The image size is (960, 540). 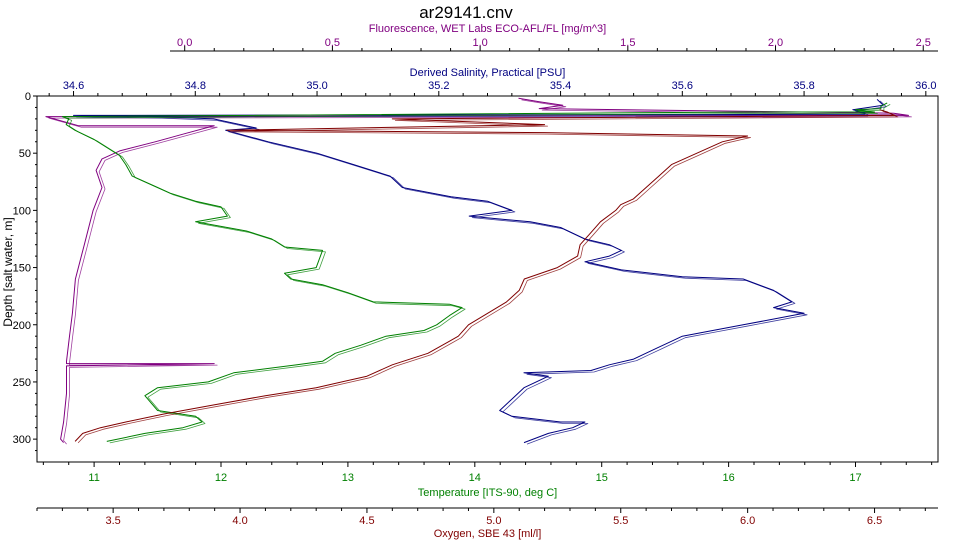 I want to click on temperature-tick-label: 14, so click(x=475, y=478).